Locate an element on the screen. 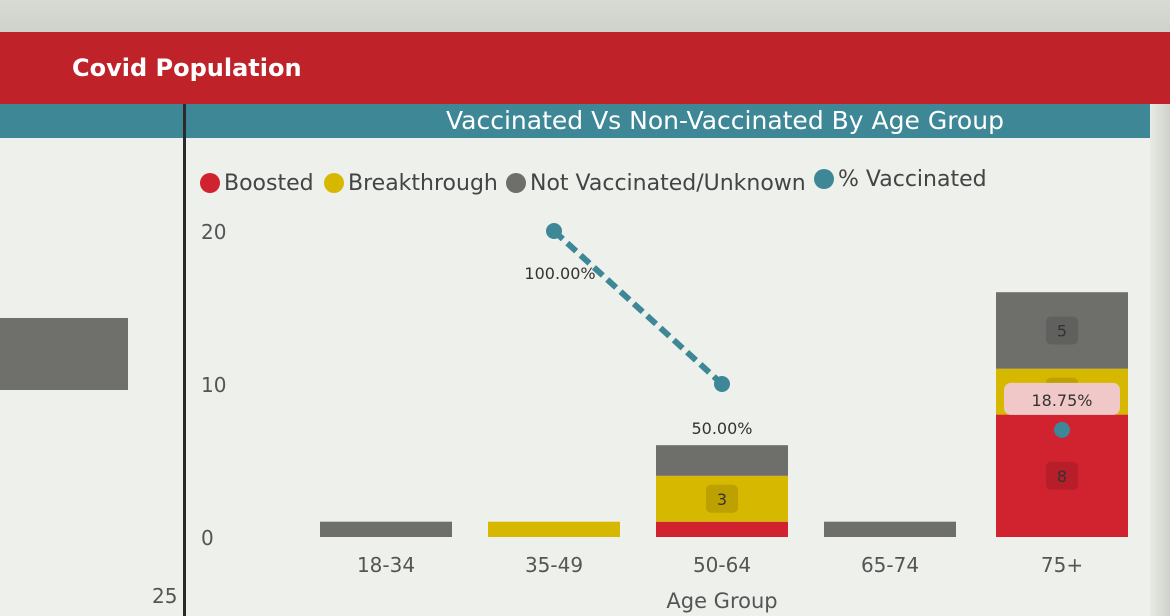 The image size is (1170, 616). x-category-label: 18-34 is located at coordinates (386, 565).